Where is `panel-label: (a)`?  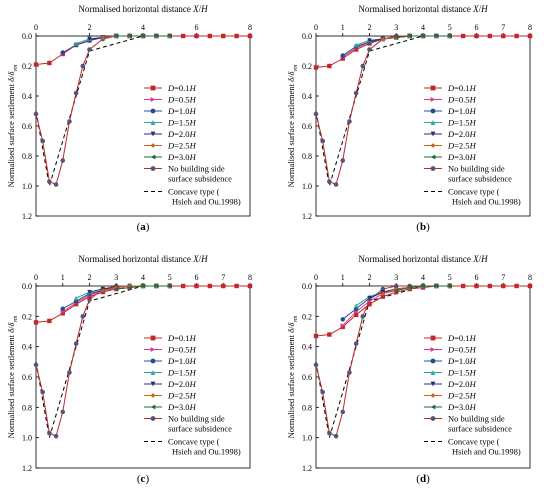
panel-label: (a) is located at coordinates (143, 227).